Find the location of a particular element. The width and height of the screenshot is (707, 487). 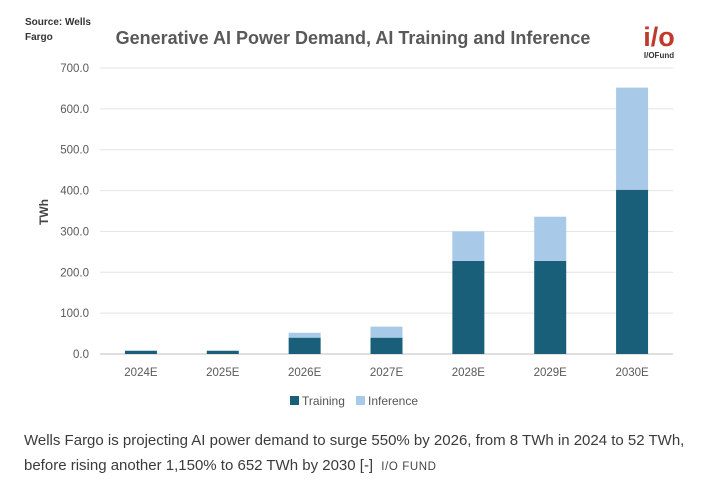

x-tick-label: 2027E is located at coordinates (387, 373).